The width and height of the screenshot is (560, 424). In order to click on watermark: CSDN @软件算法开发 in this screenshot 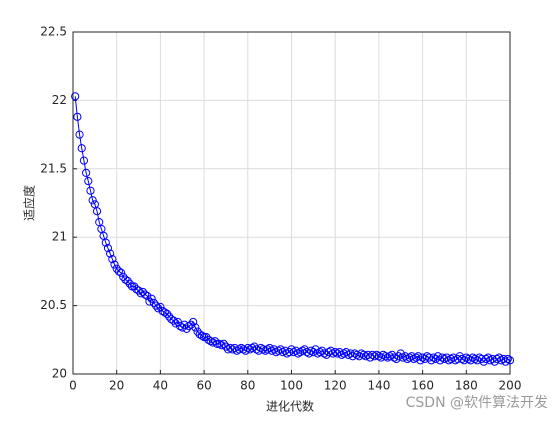, I will do `click(477, 403)`.